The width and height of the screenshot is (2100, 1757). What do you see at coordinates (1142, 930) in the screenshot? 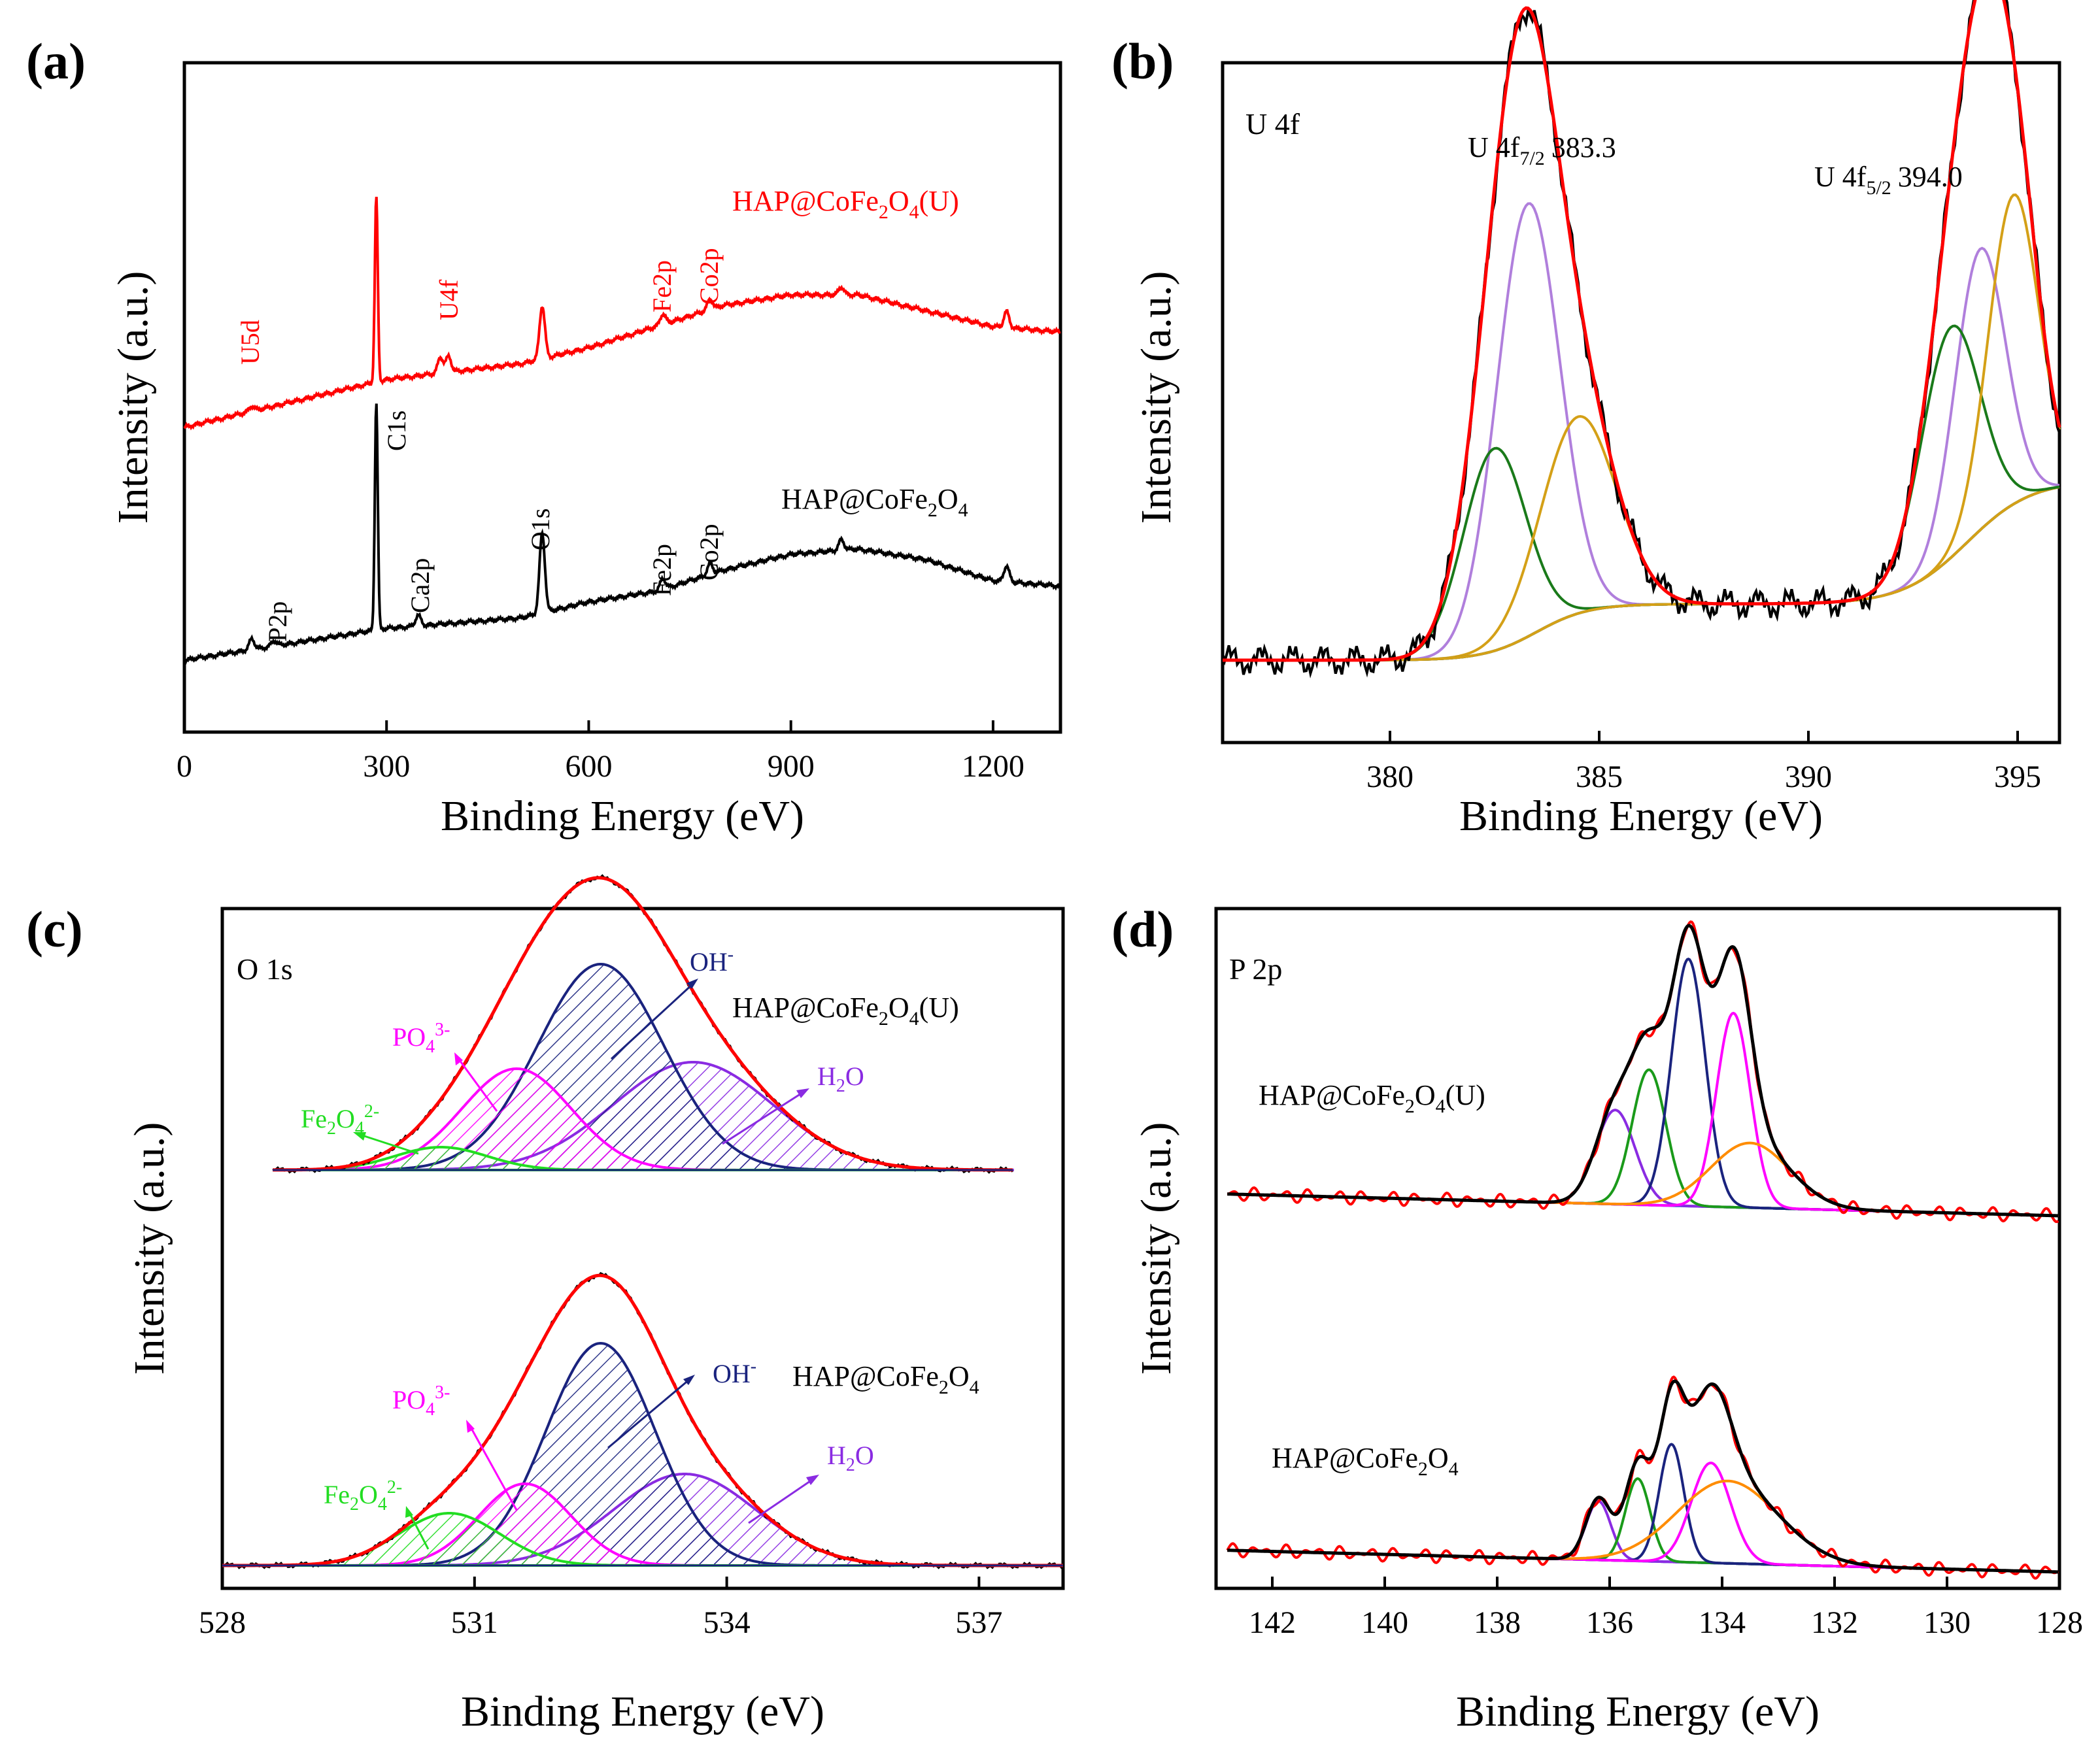
I see `panel-label-d: (d)` at bounding box center [1142, 930].